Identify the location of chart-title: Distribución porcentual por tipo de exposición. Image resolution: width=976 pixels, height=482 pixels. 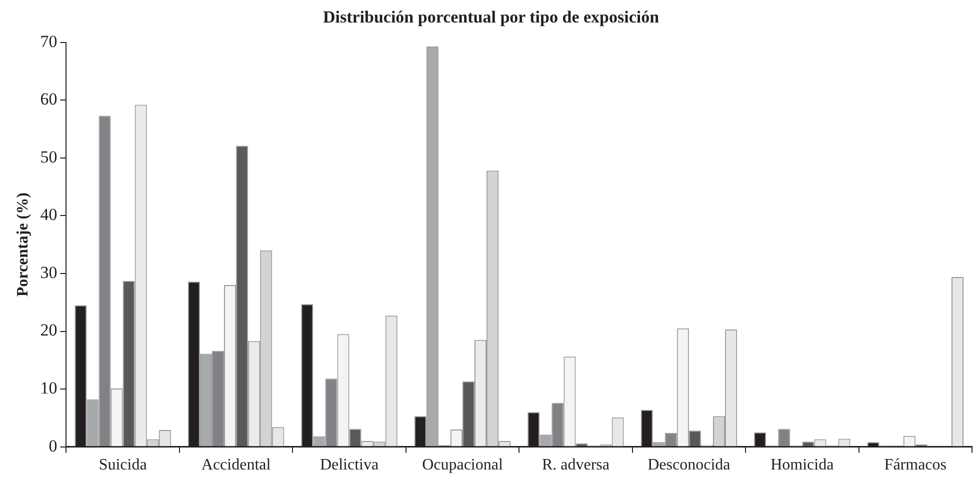
(491, 17).